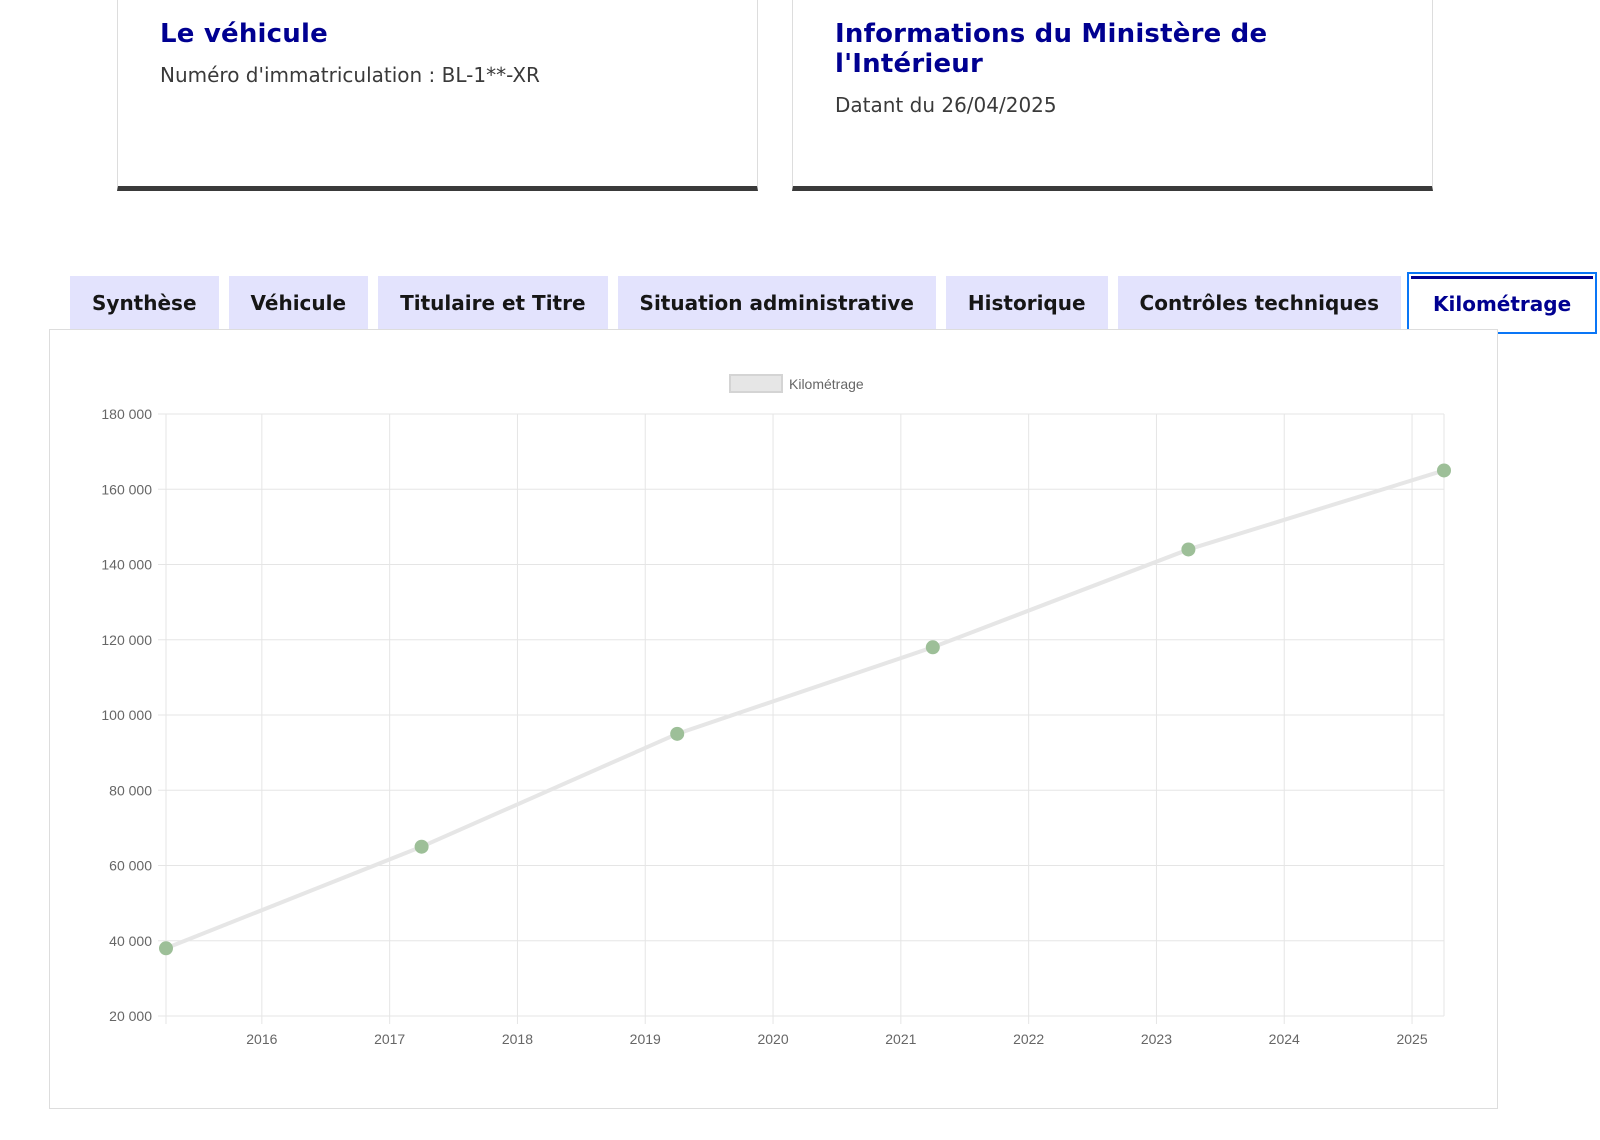  I want to click on y-tick-label: 140 000, so click(126, 565).